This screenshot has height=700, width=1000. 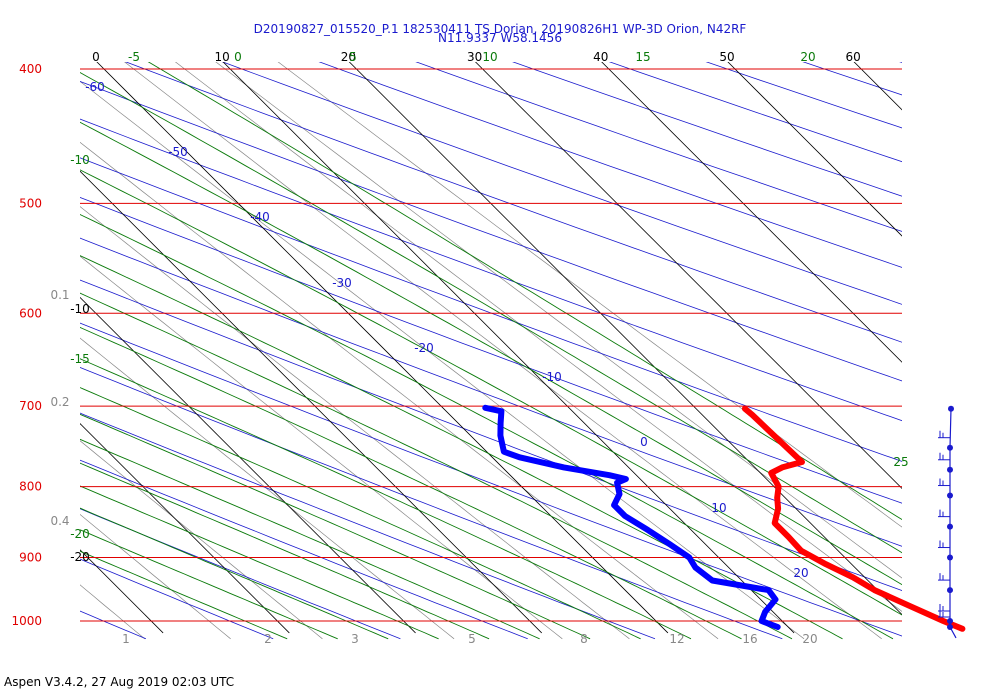 I want to click on theta-e-tick-label: -5, so click(x=134, y=57).